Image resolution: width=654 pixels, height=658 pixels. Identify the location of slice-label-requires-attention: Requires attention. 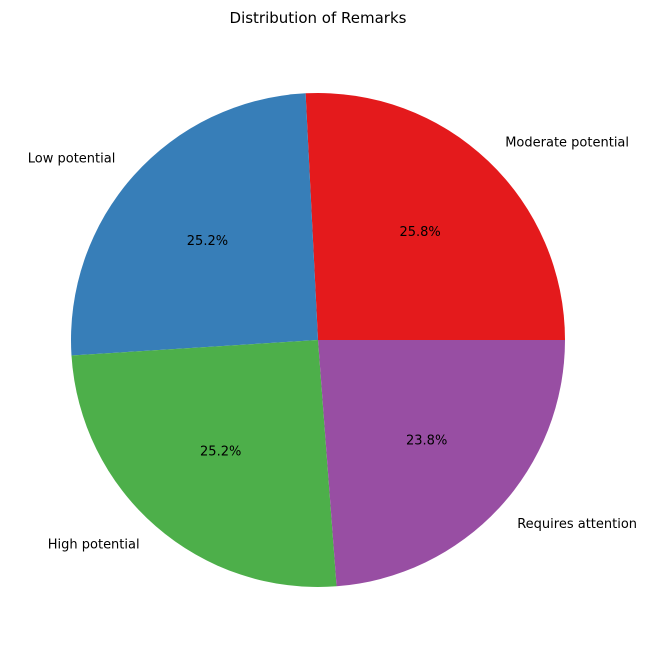
(577, 524).